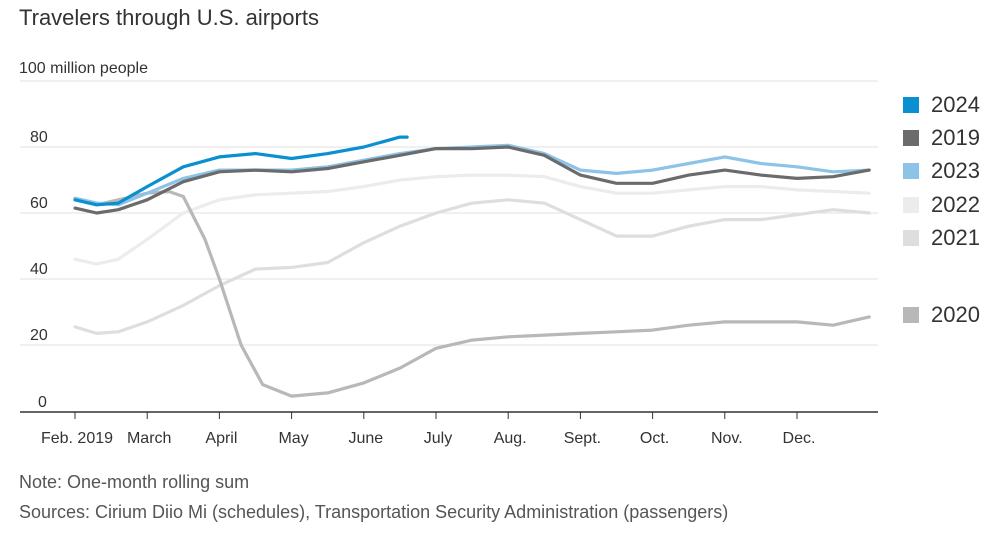 The height and width of the screenshot is (549, 1006). I want to click on y-tick-labels: 20 40 60 80 0, so click(39, 270).